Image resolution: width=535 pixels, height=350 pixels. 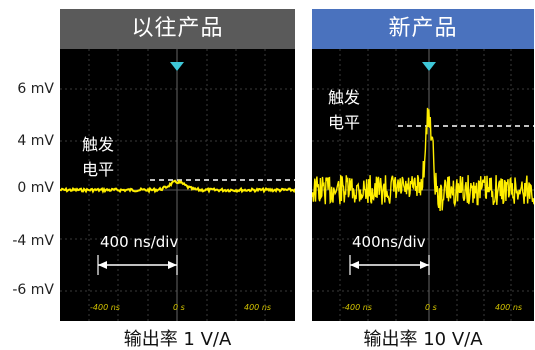 What do you see at coordinates (423, 29) in the screenshot?
I see `panel-header-new: 新产品` at bounding box center [423, 29].